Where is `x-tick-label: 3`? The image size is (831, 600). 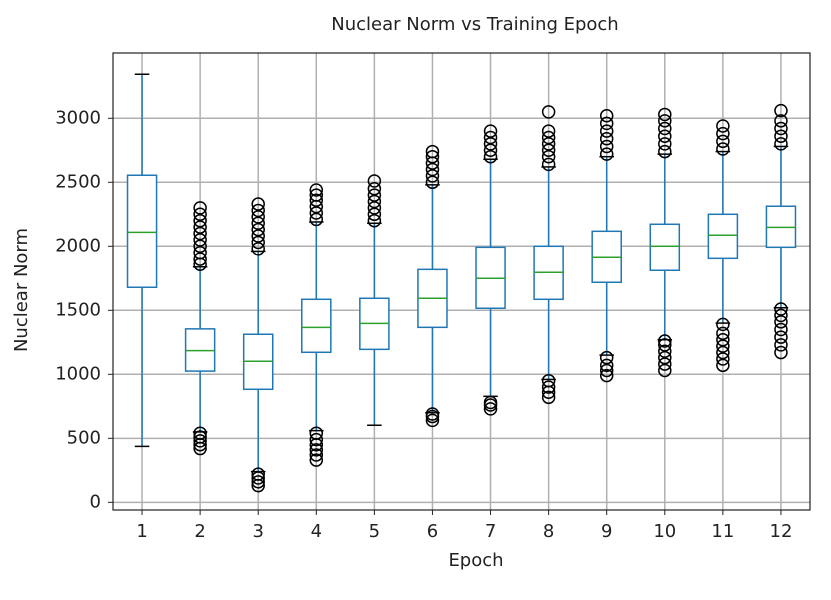 x-tick-label: 3 is located at coordinates (257, 531).